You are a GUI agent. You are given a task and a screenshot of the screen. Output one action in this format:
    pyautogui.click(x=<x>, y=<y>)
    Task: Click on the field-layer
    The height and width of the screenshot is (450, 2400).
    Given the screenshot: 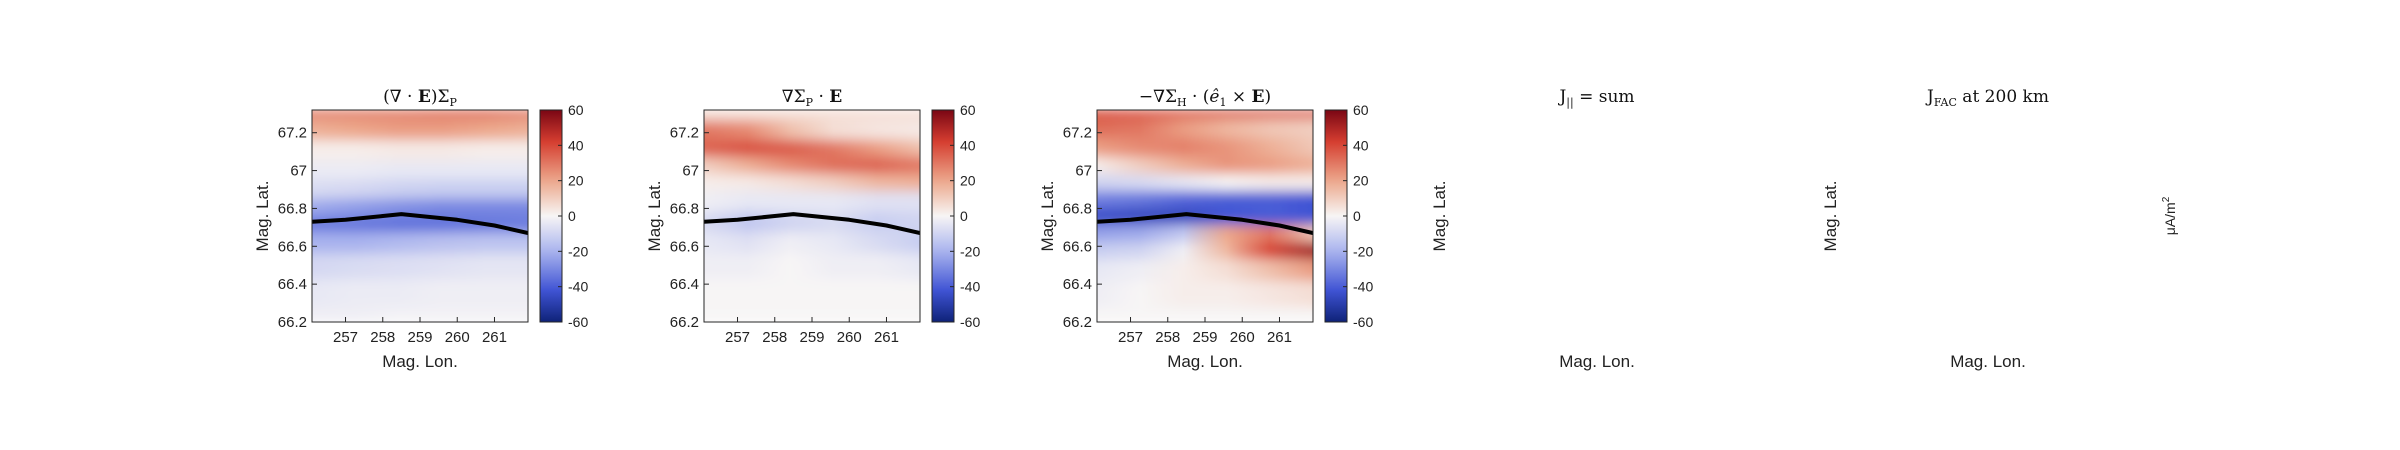 What is the action you would take?
    pyautogui.click(x=812, y=216)
    